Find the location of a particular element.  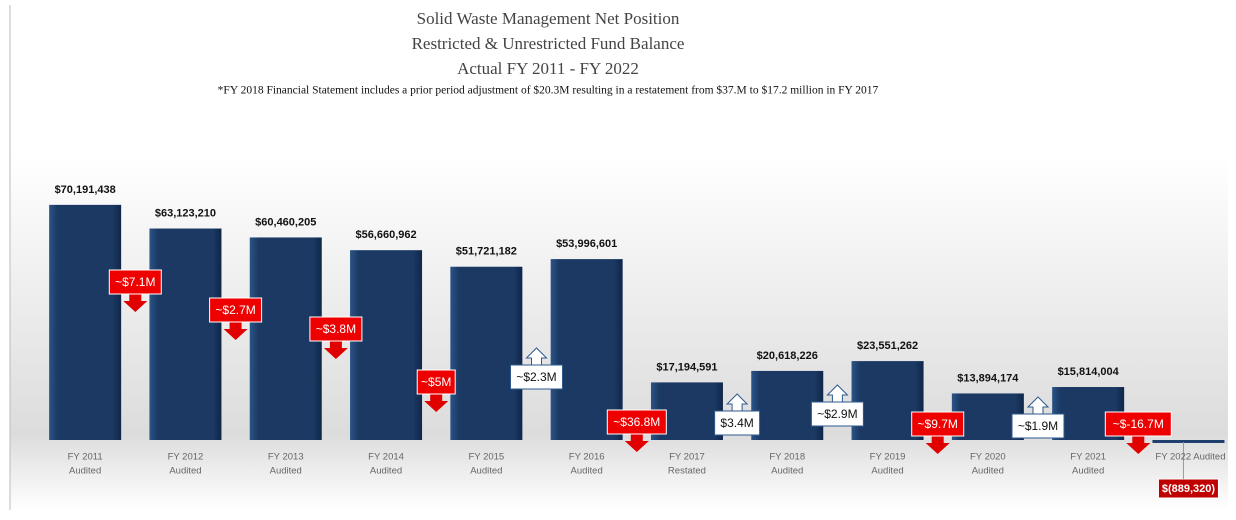

x-tick-label: FY 2022 Audited is located at coordinates (1190, 457).